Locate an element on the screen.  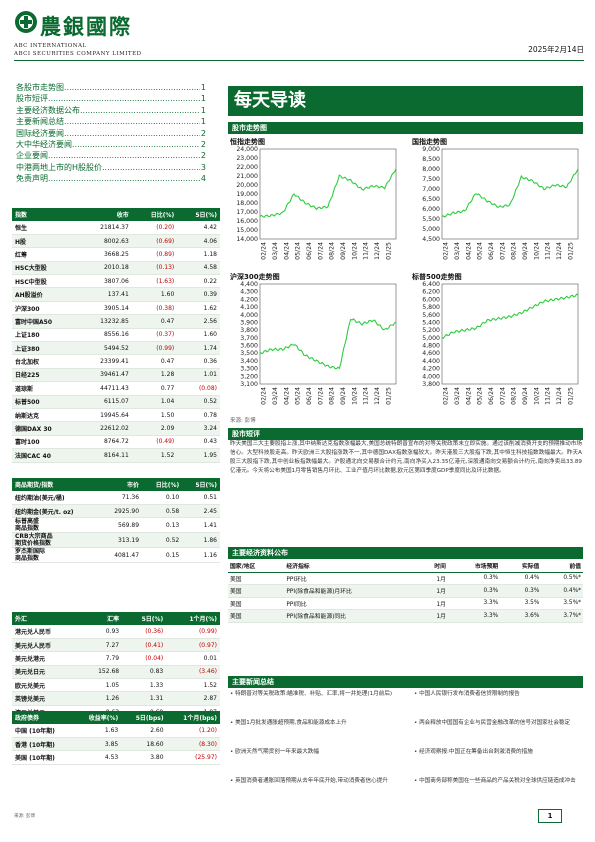
table-cell: 71.36 is located at coordinates (121, 498).